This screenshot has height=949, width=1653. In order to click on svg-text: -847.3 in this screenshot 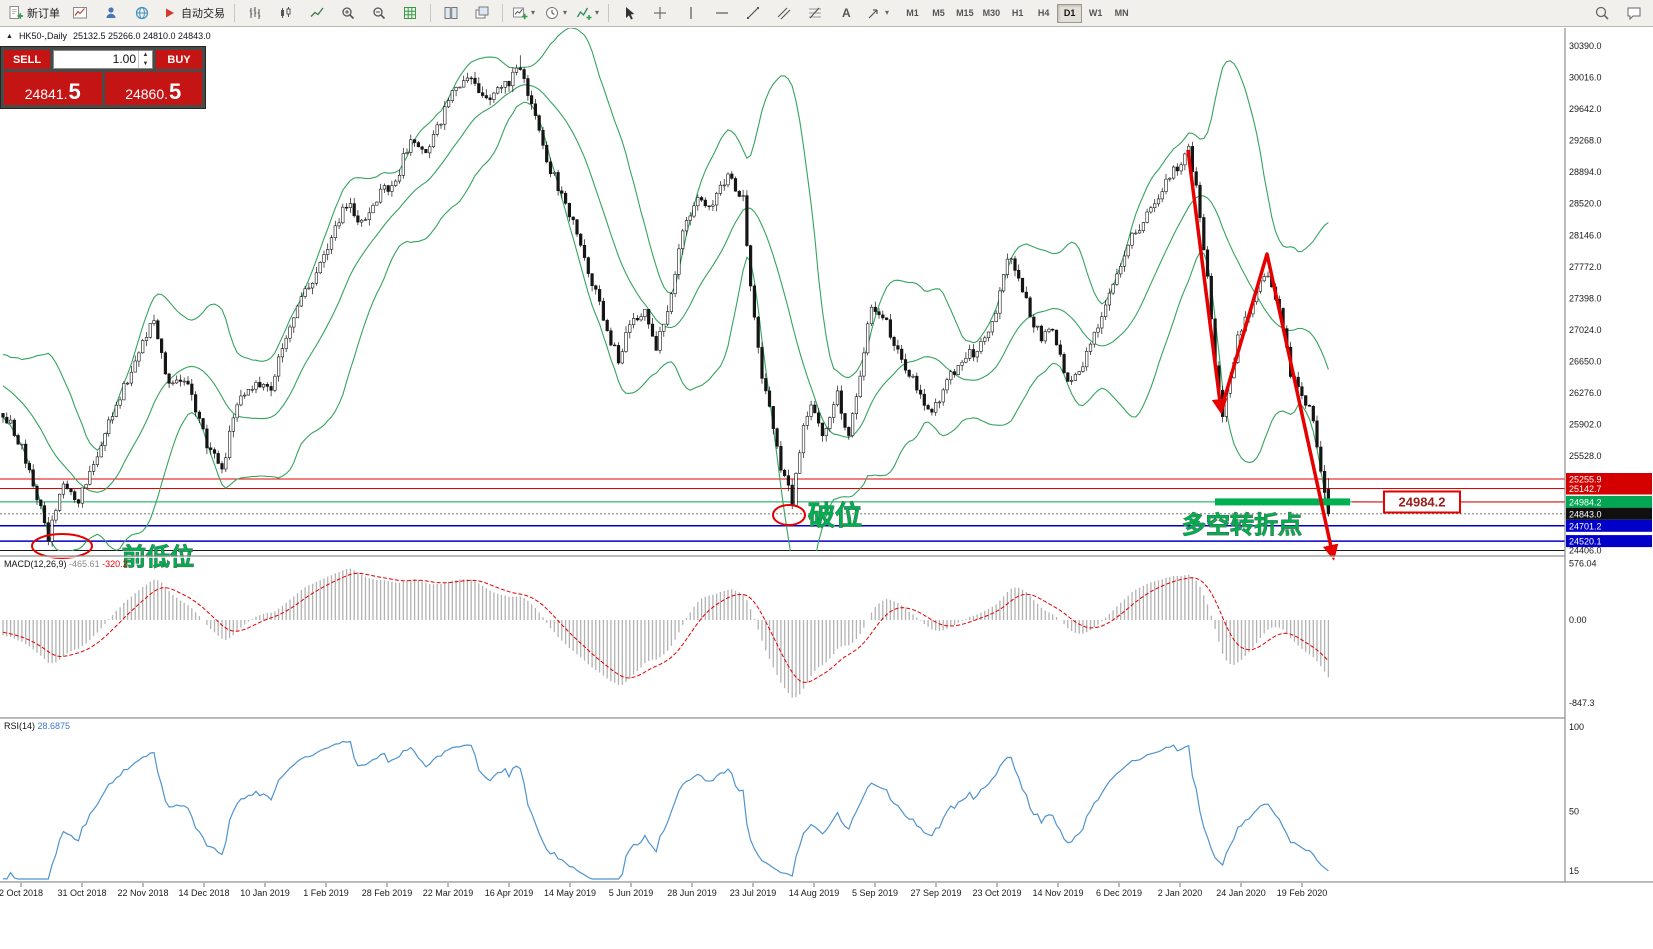, I will do `click(1582, 703)`.